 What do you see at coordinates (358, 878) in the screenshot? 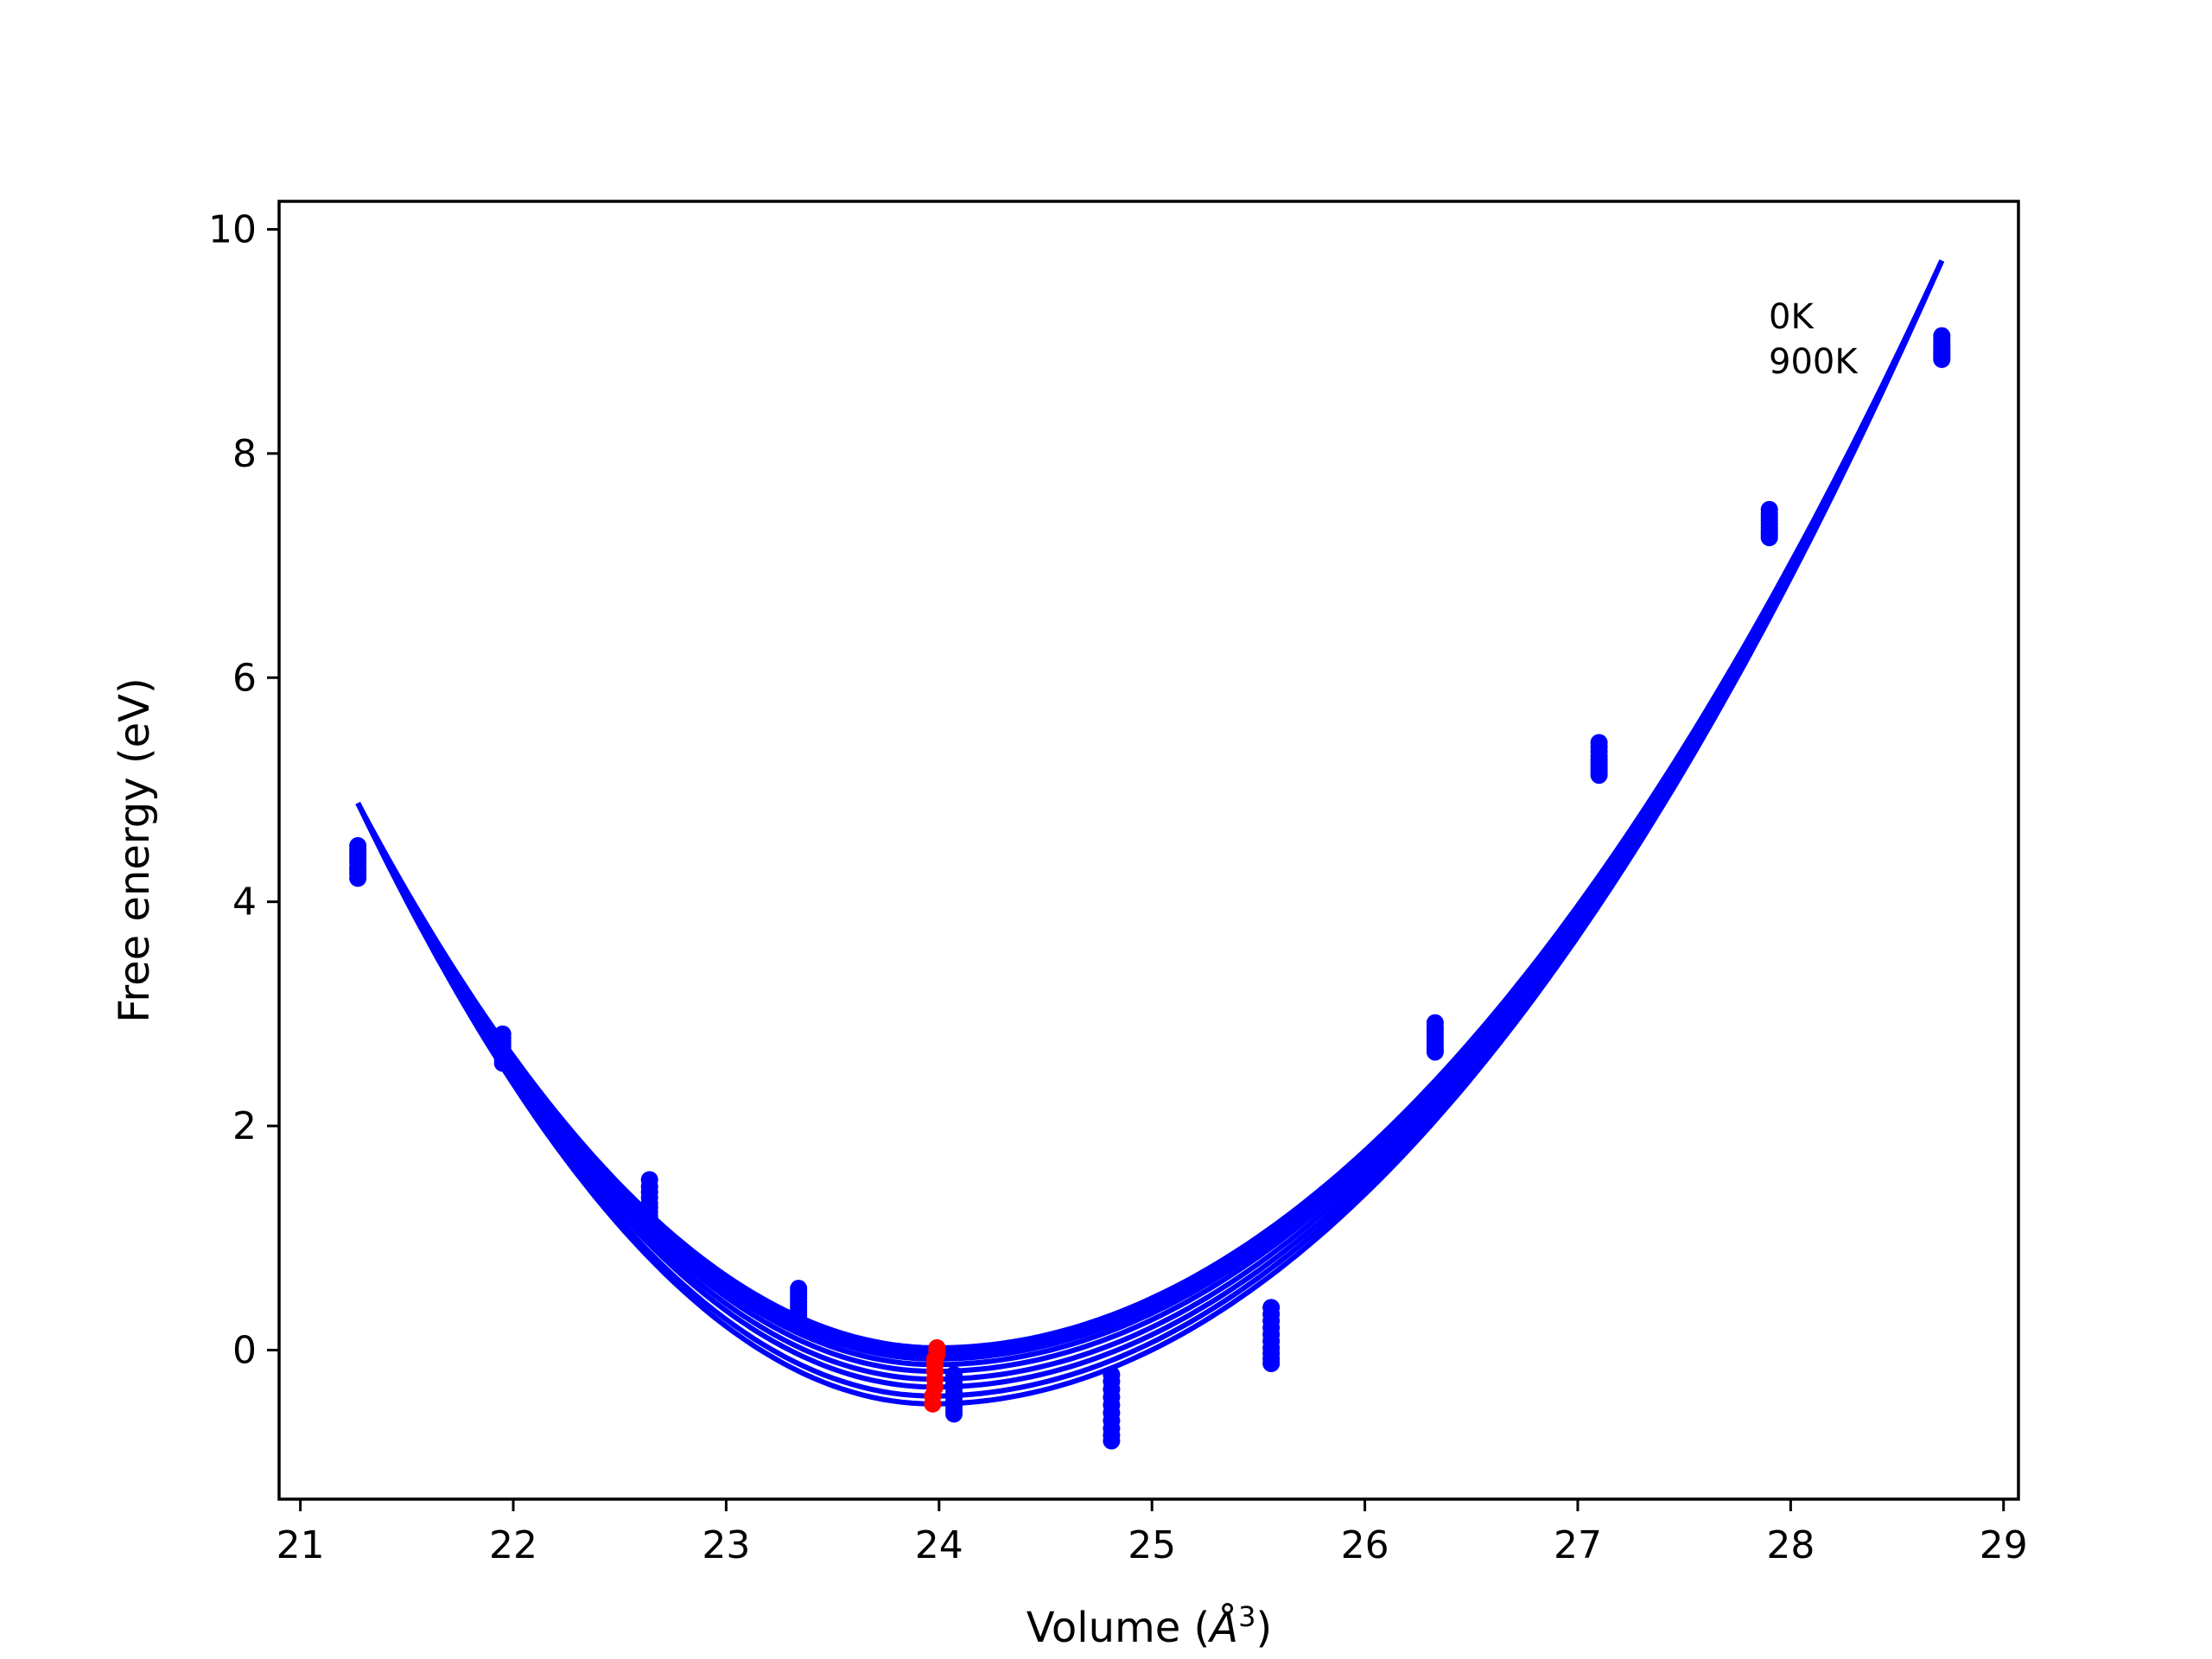
I see `data-point-v0-t9` at bounding box center [358, 878].